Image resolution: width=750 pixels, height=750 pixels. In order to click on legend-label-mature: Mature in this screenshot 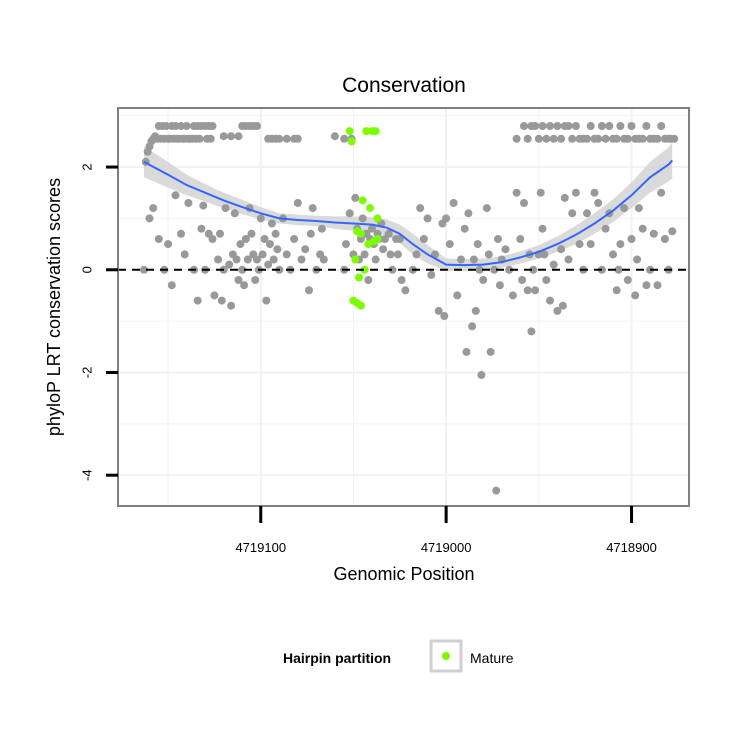, I will do `click(492, 658)`.